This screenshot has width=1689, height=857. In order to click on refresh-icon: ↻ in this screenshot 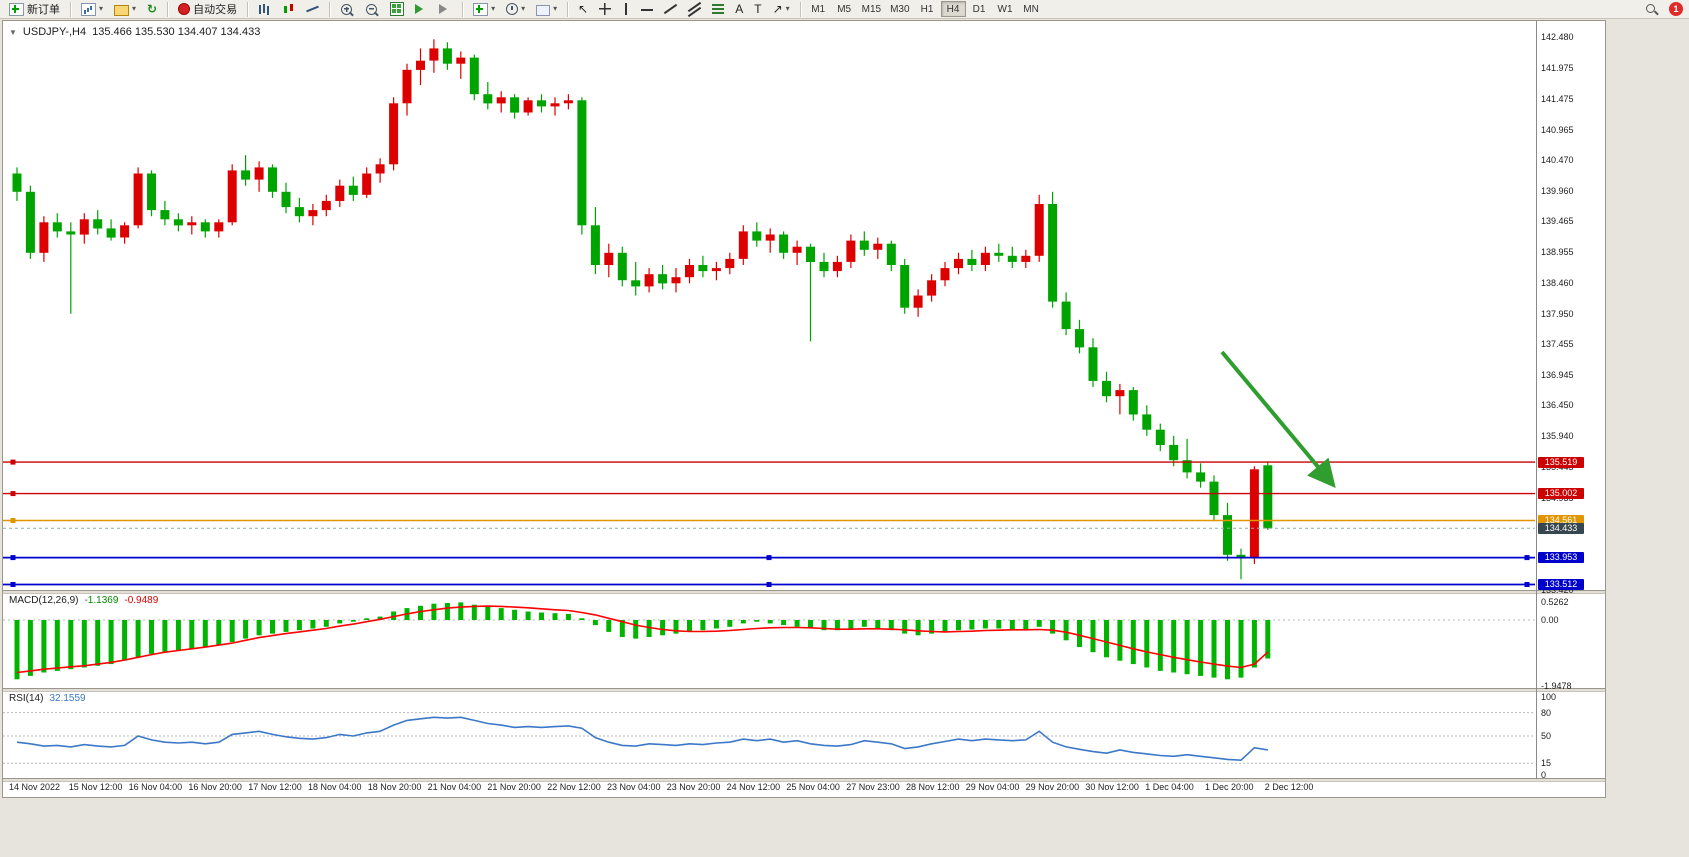, I will do `click(152, 9)`.